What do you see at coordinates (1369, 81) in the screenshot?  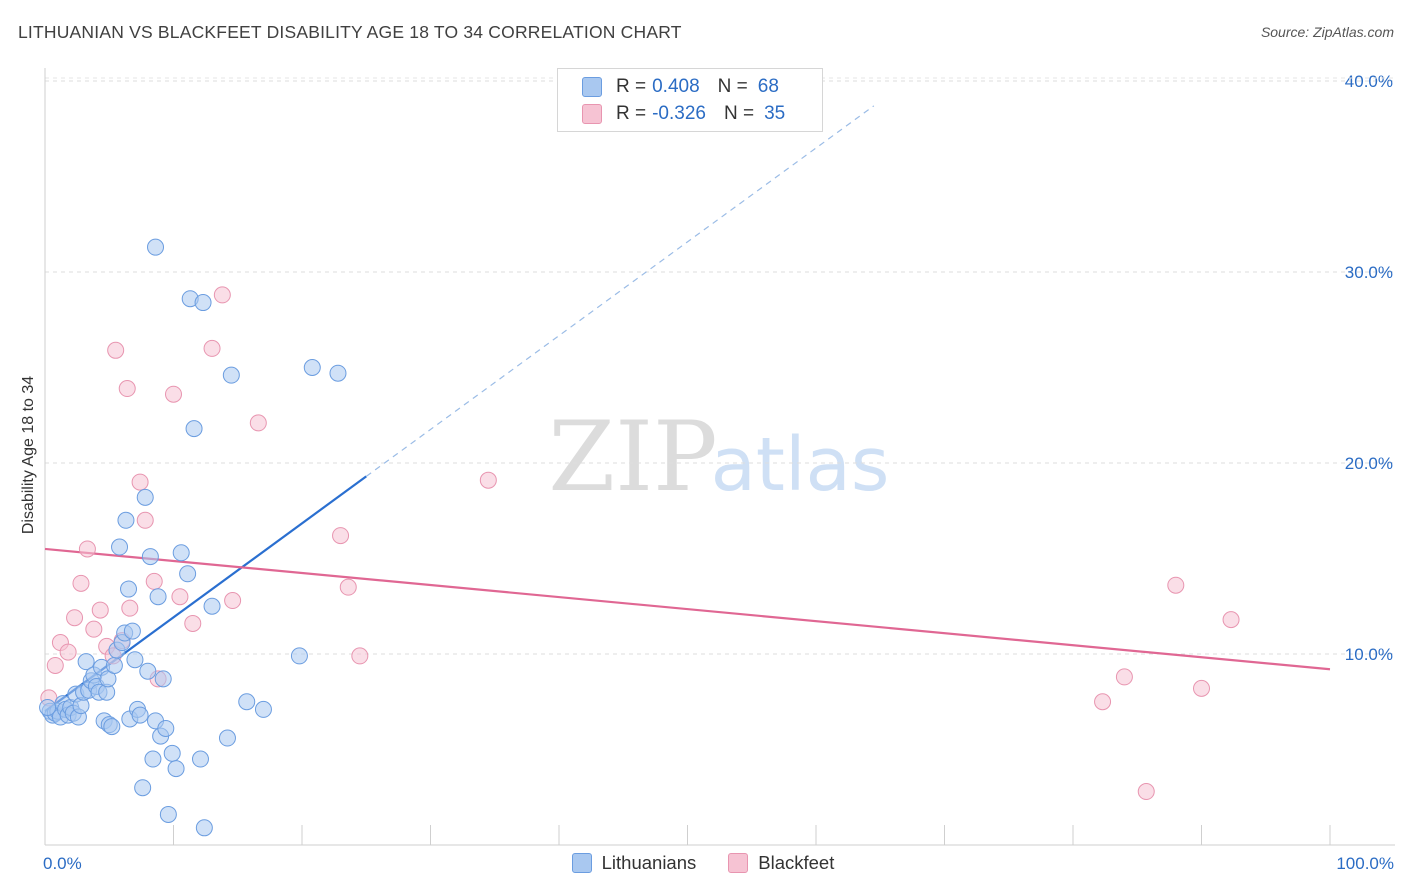 I see `y-tick-label: 40.0%` at bounding box center [1369, 81].